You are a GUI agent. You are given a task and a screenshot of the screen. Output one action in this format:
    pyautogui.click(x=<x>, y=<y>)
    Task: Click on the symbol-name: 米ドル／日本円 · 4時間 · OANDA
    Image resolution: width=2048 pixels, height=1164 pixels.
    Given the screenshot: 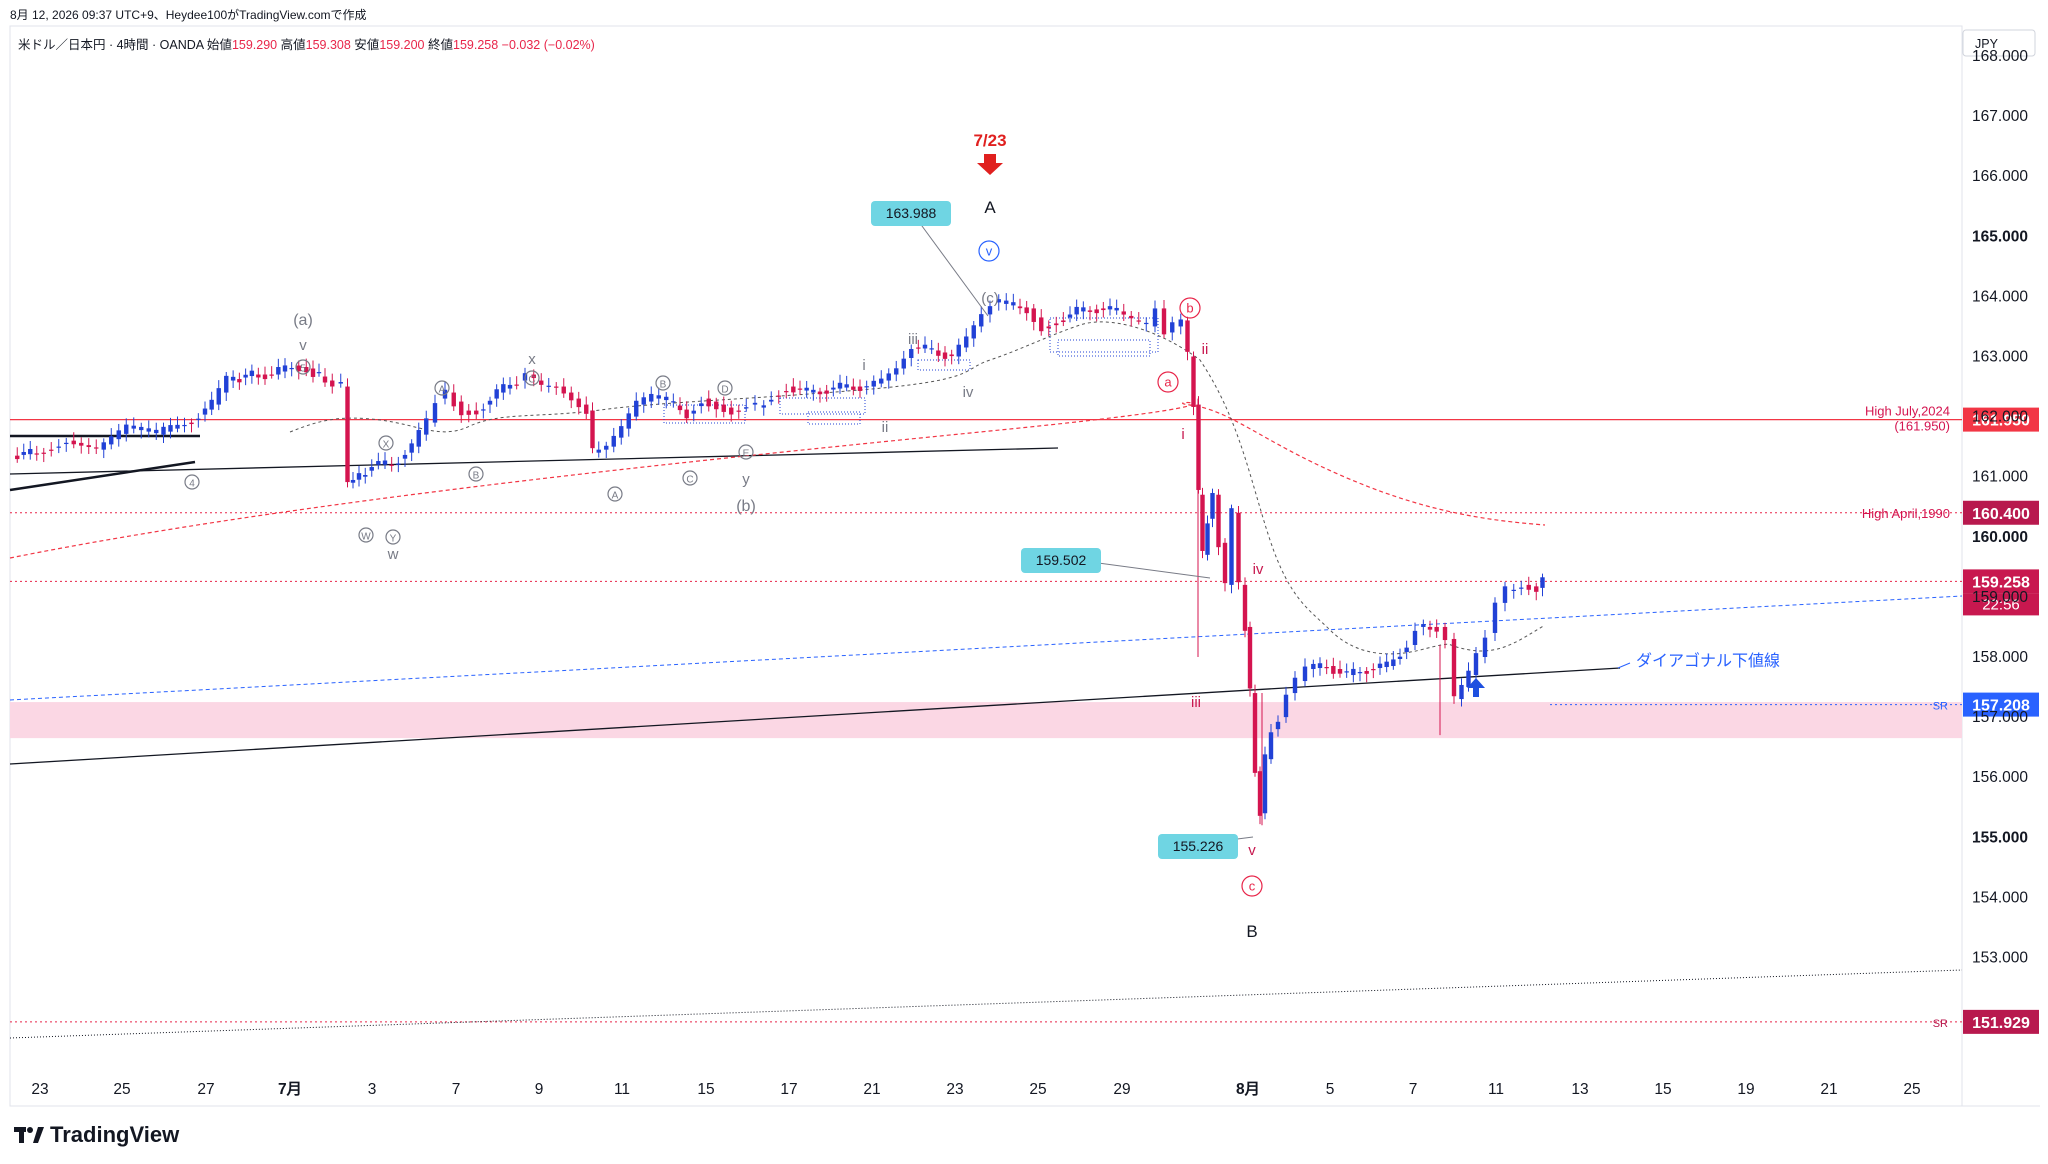 What is the action you would take?
    pyautogui.click(x=111, y=45)
    